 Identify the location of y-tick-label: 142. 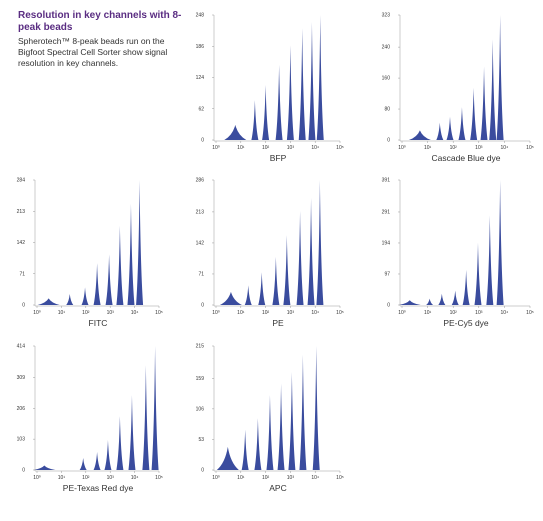
(200, 243).